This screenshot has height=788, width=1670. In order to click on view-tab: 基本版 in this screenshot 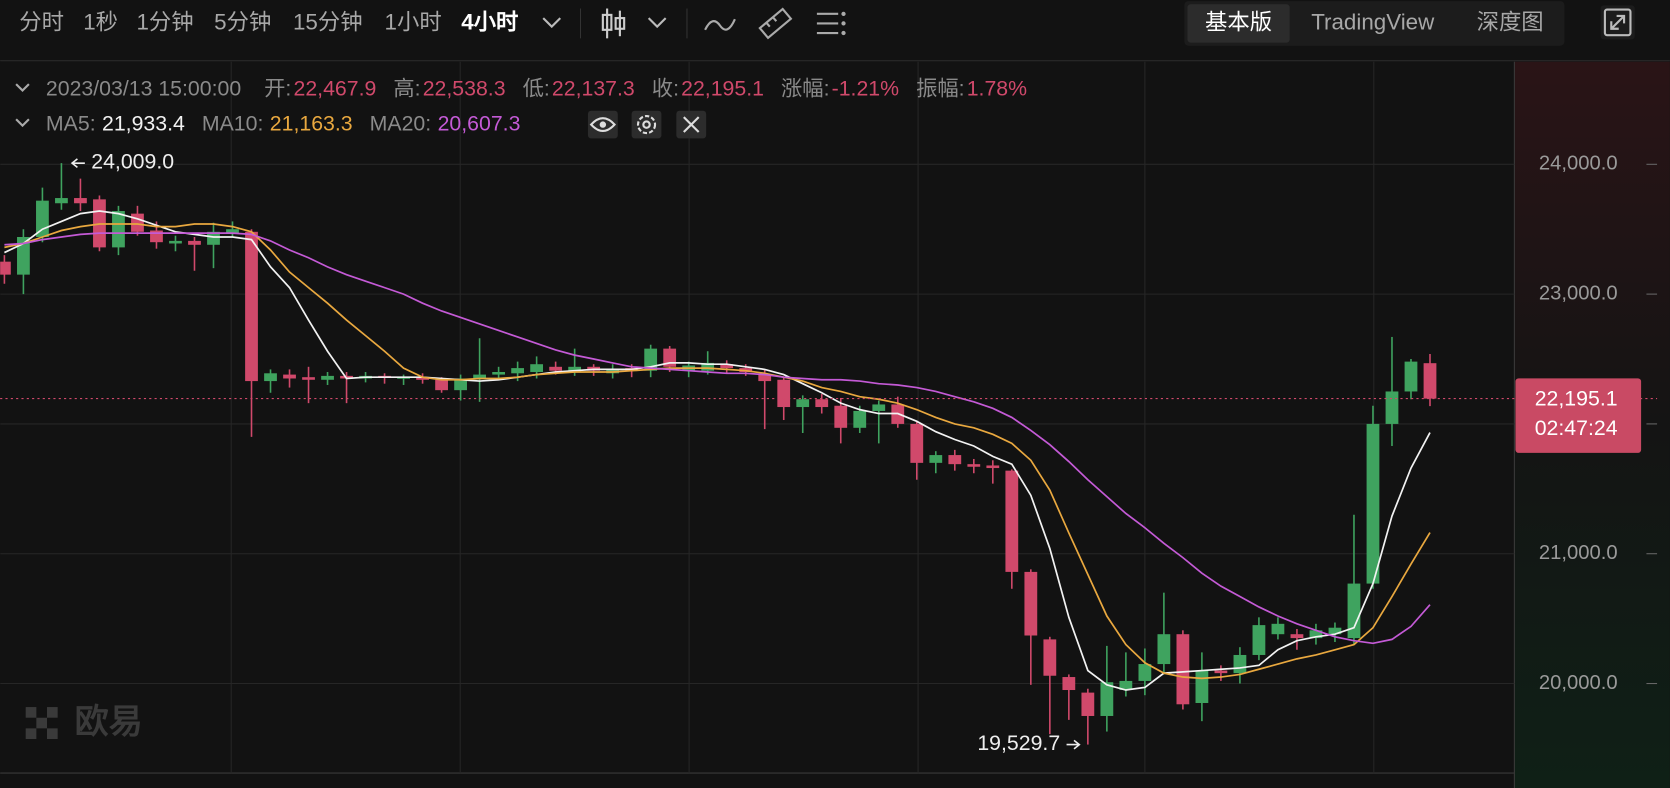, I will do `click(1238, 21)`.